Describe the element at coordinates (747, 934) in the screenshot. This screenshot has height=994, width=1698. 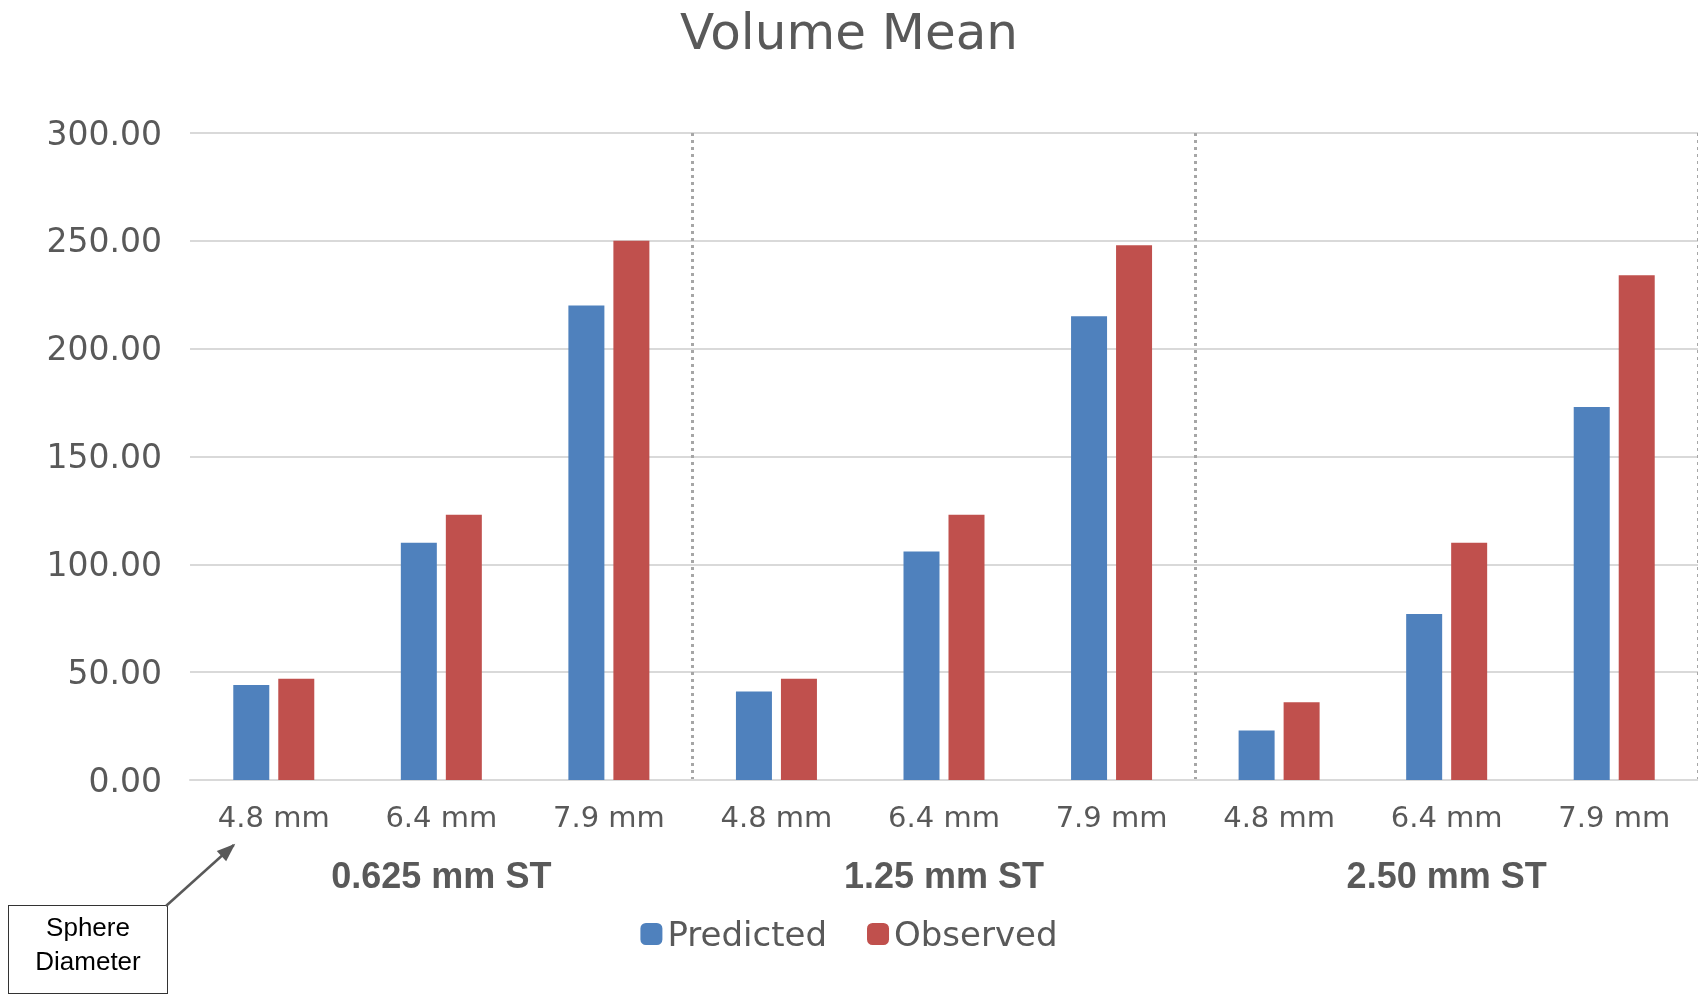
I see `legend-label: Predicted` at that location.